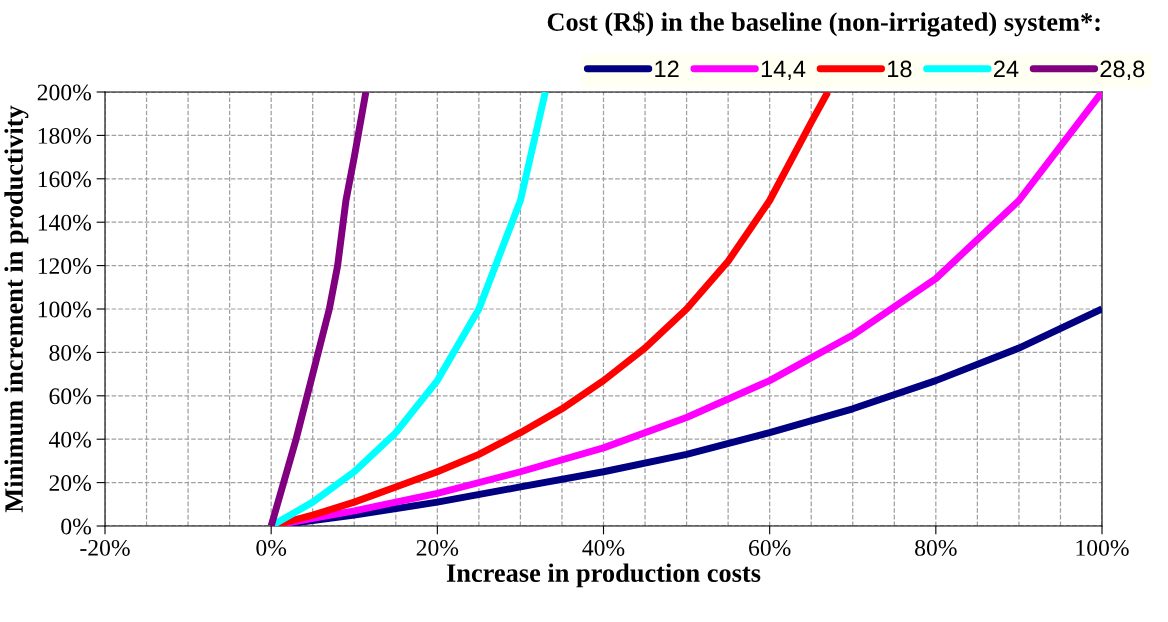  What do you see at coordinates (64, 92) in the screenshot?
I see `y-tick-label: 200%` at bounding box center [64, 92].